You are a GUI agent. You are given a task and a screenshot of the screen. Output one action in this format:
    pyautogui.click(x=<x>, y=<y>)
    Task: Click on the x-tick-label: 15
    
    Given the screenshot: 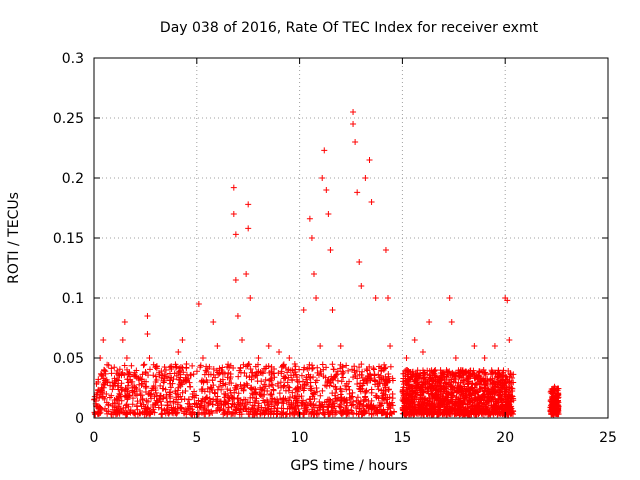 What is the action you would take?
    pyautogui.click(x=402, y=438)
    